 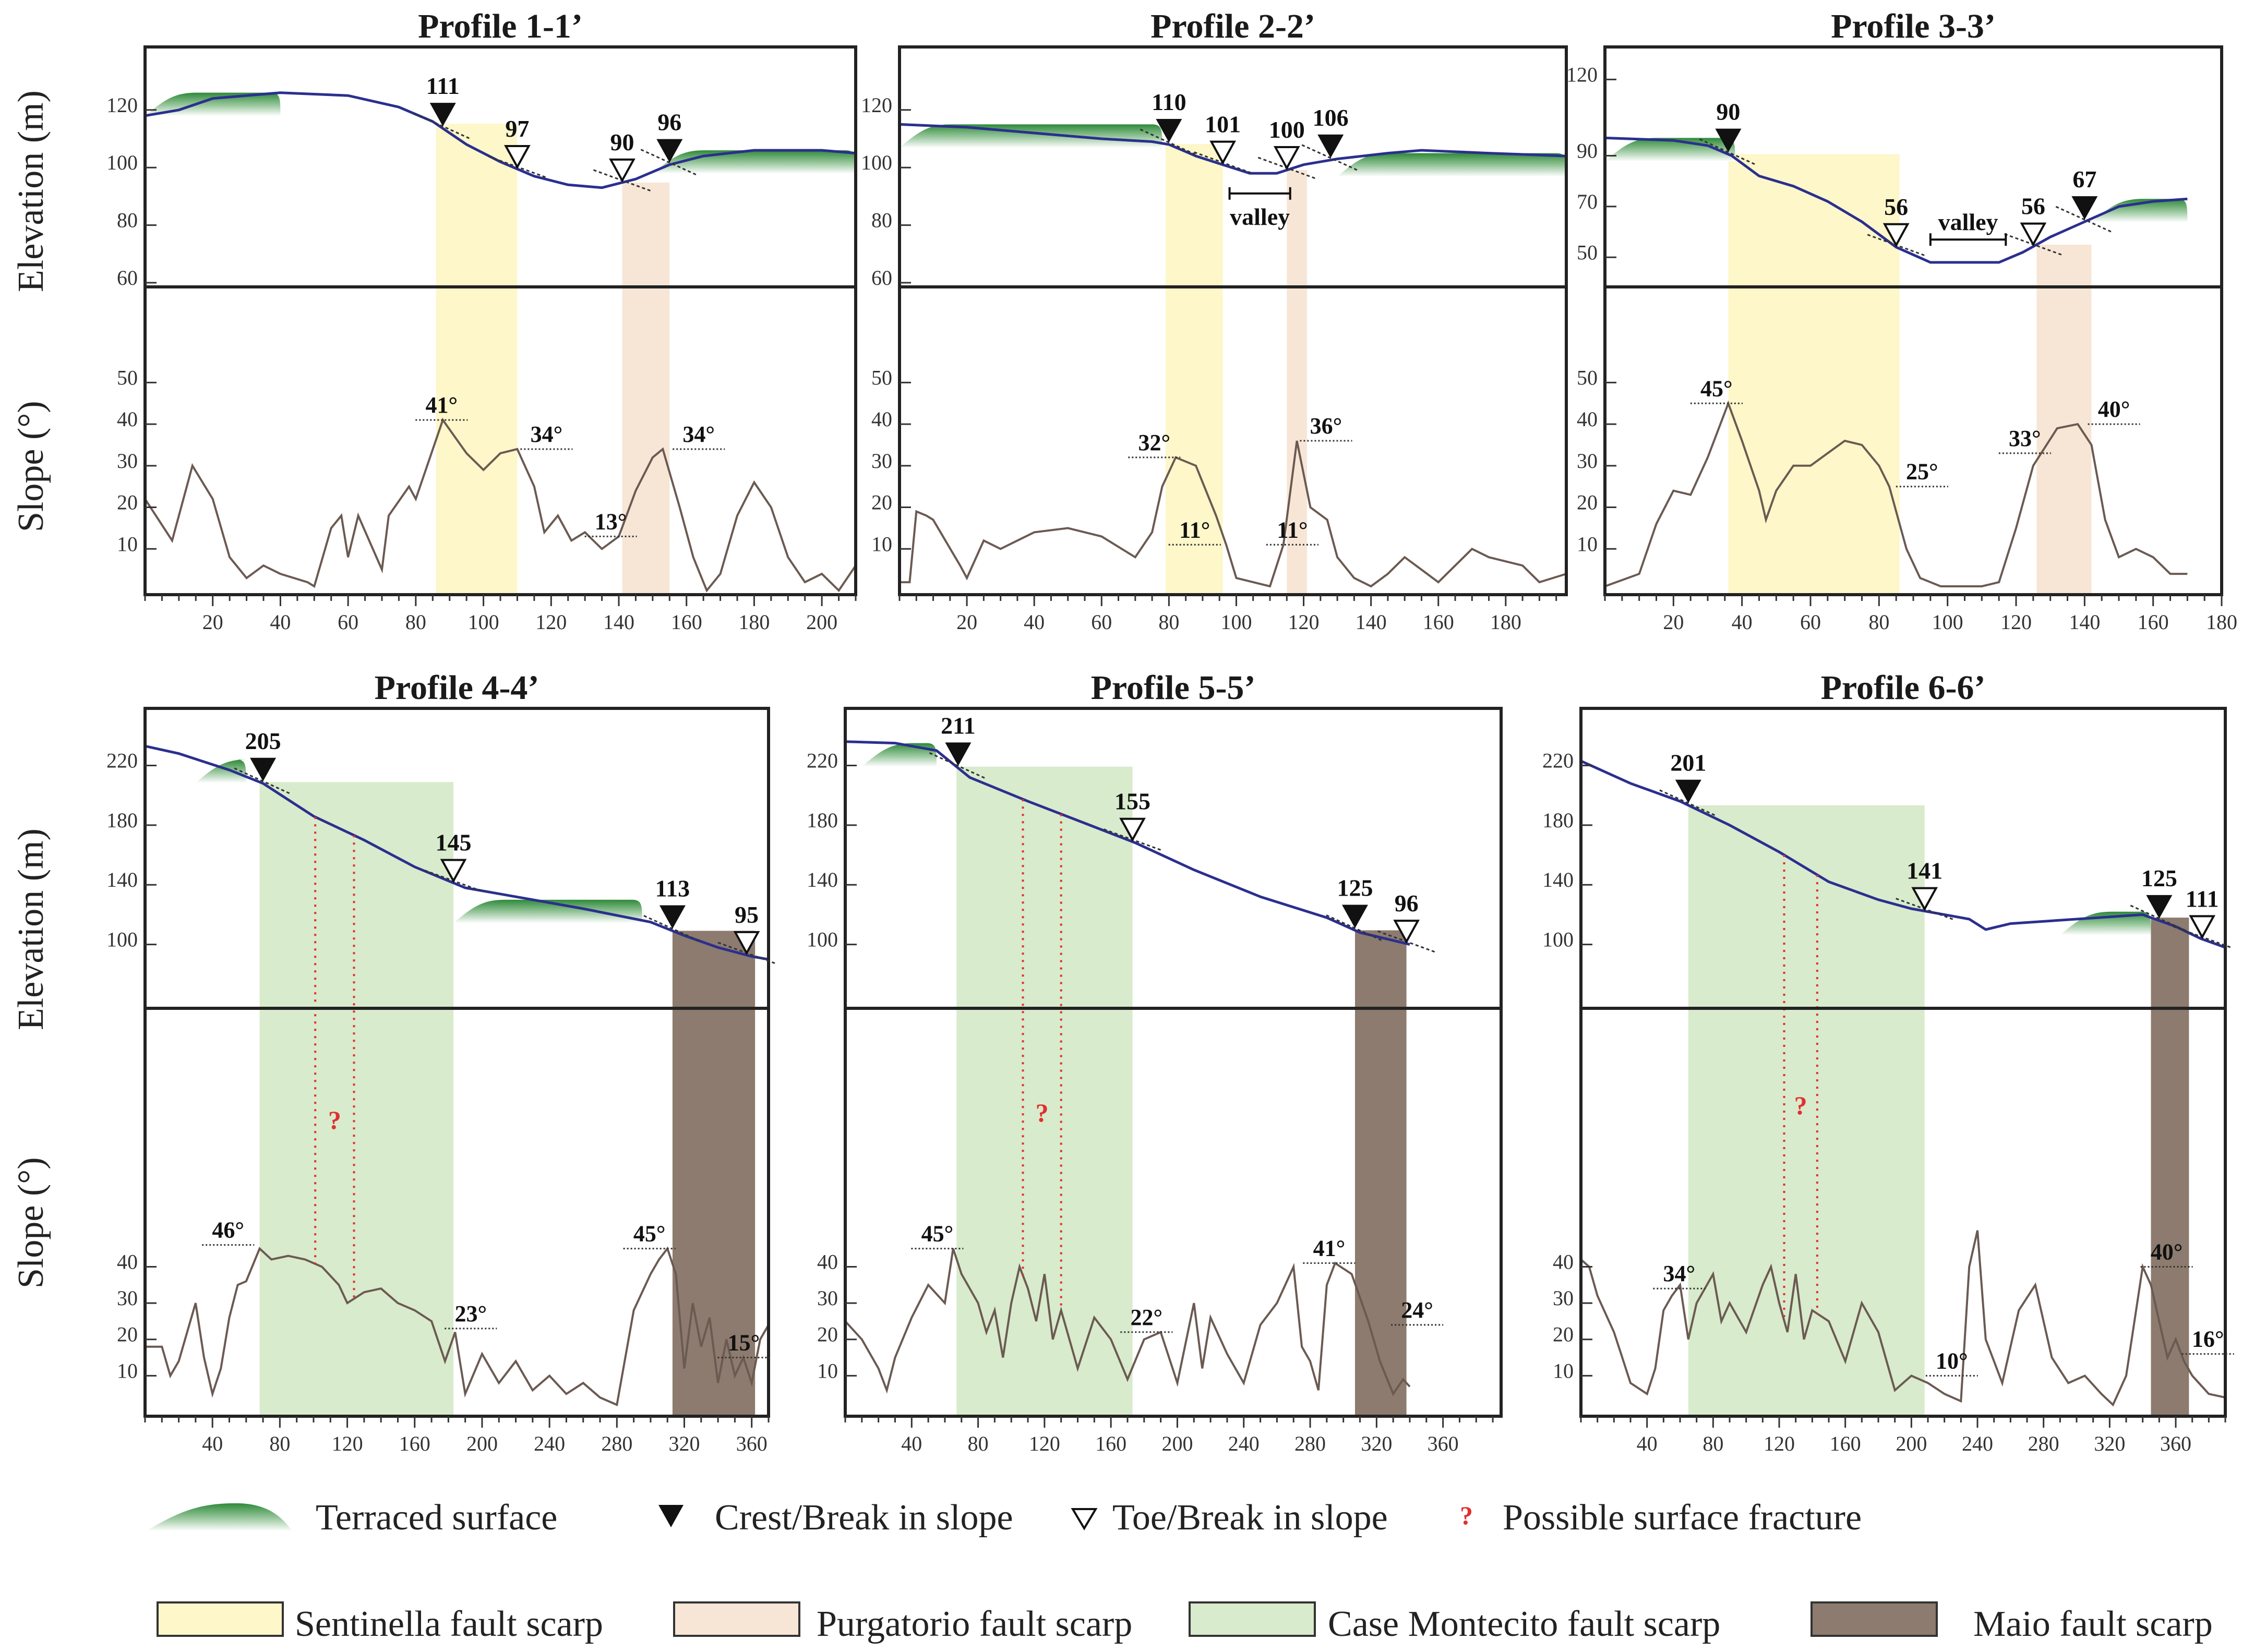 I want to click on x-tick-label: 20, so click(x=212, y=622).